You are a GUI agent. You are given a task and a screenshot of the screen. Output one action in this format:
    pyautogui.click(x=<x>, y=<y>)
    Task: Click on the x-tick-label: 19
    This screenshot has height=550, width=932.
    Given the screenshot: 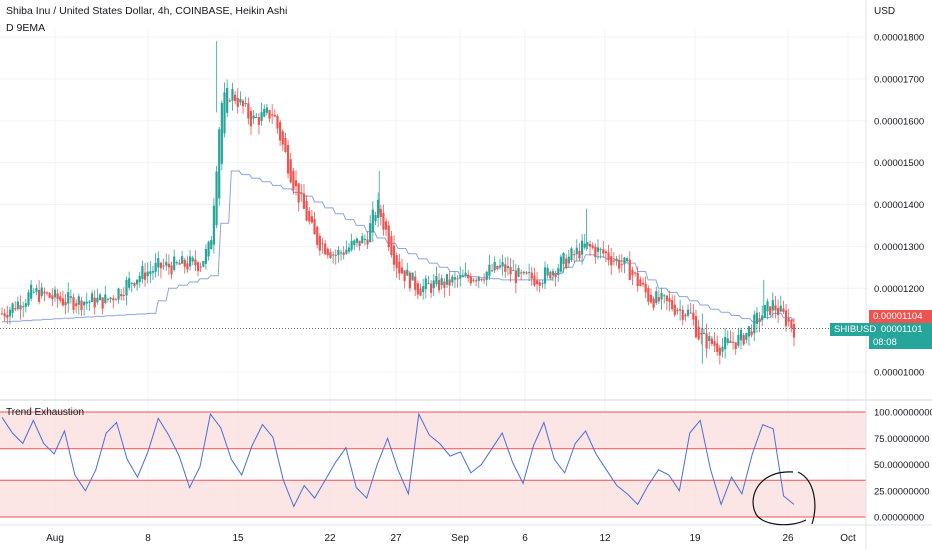 What is the action you would take?
    pyautogui.click(x=695, y=538)
    